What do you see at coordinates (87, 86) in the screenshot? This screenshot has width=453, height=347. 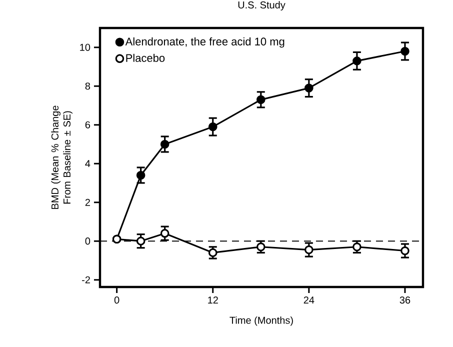 I see `y-tick-label: 8` at bounding box center [87, 86].